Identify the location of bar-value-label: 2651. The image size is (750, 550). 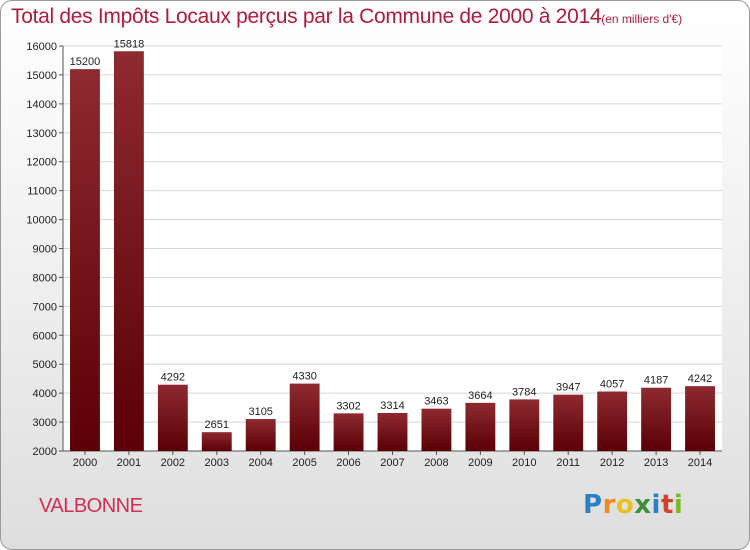
(217, 425).